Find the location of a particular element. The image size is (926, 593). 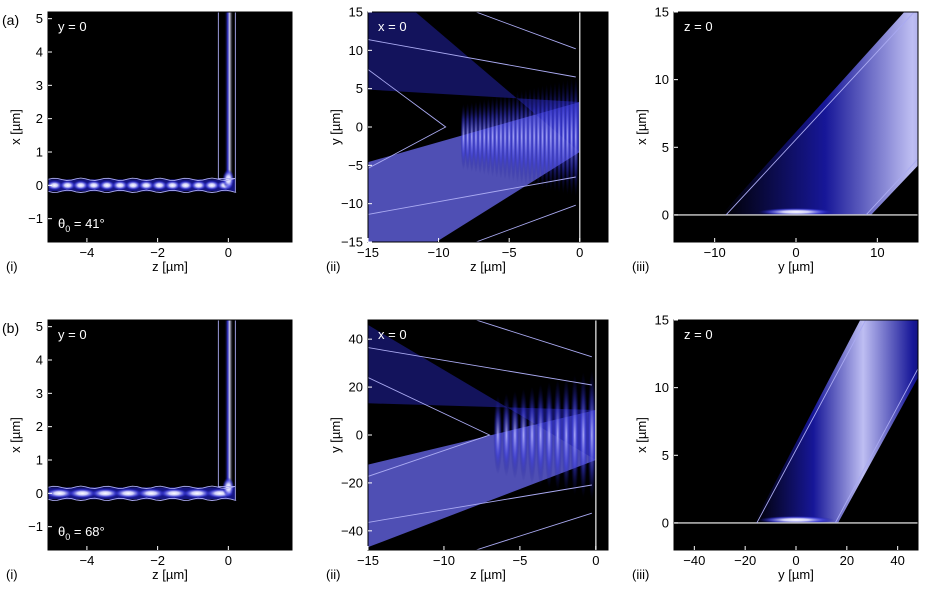

x-tick-label: 20 is located at coordinates (847, 560).